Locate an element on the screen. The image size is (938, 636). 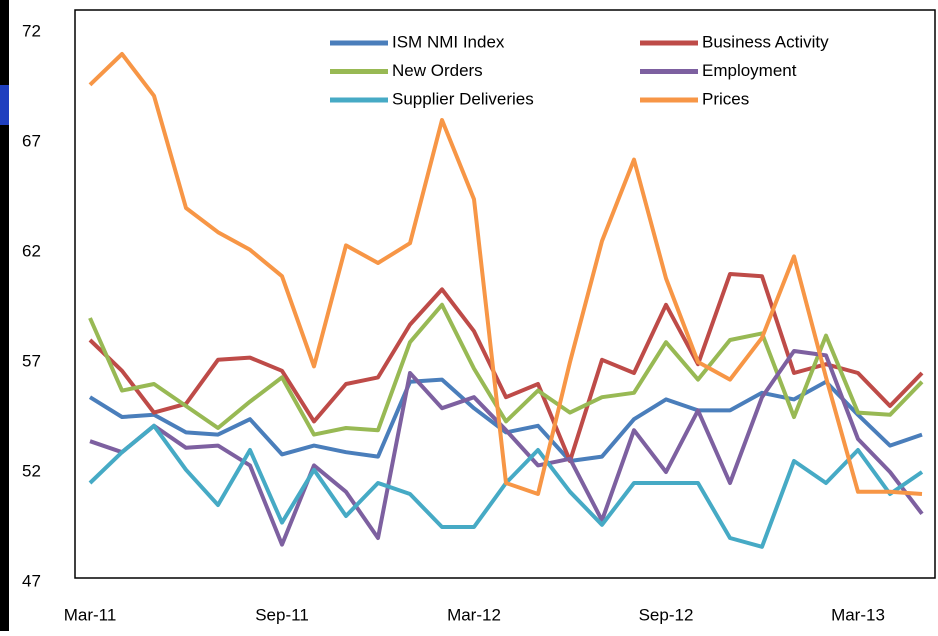
left-edge is located at coordinates (4, 315).